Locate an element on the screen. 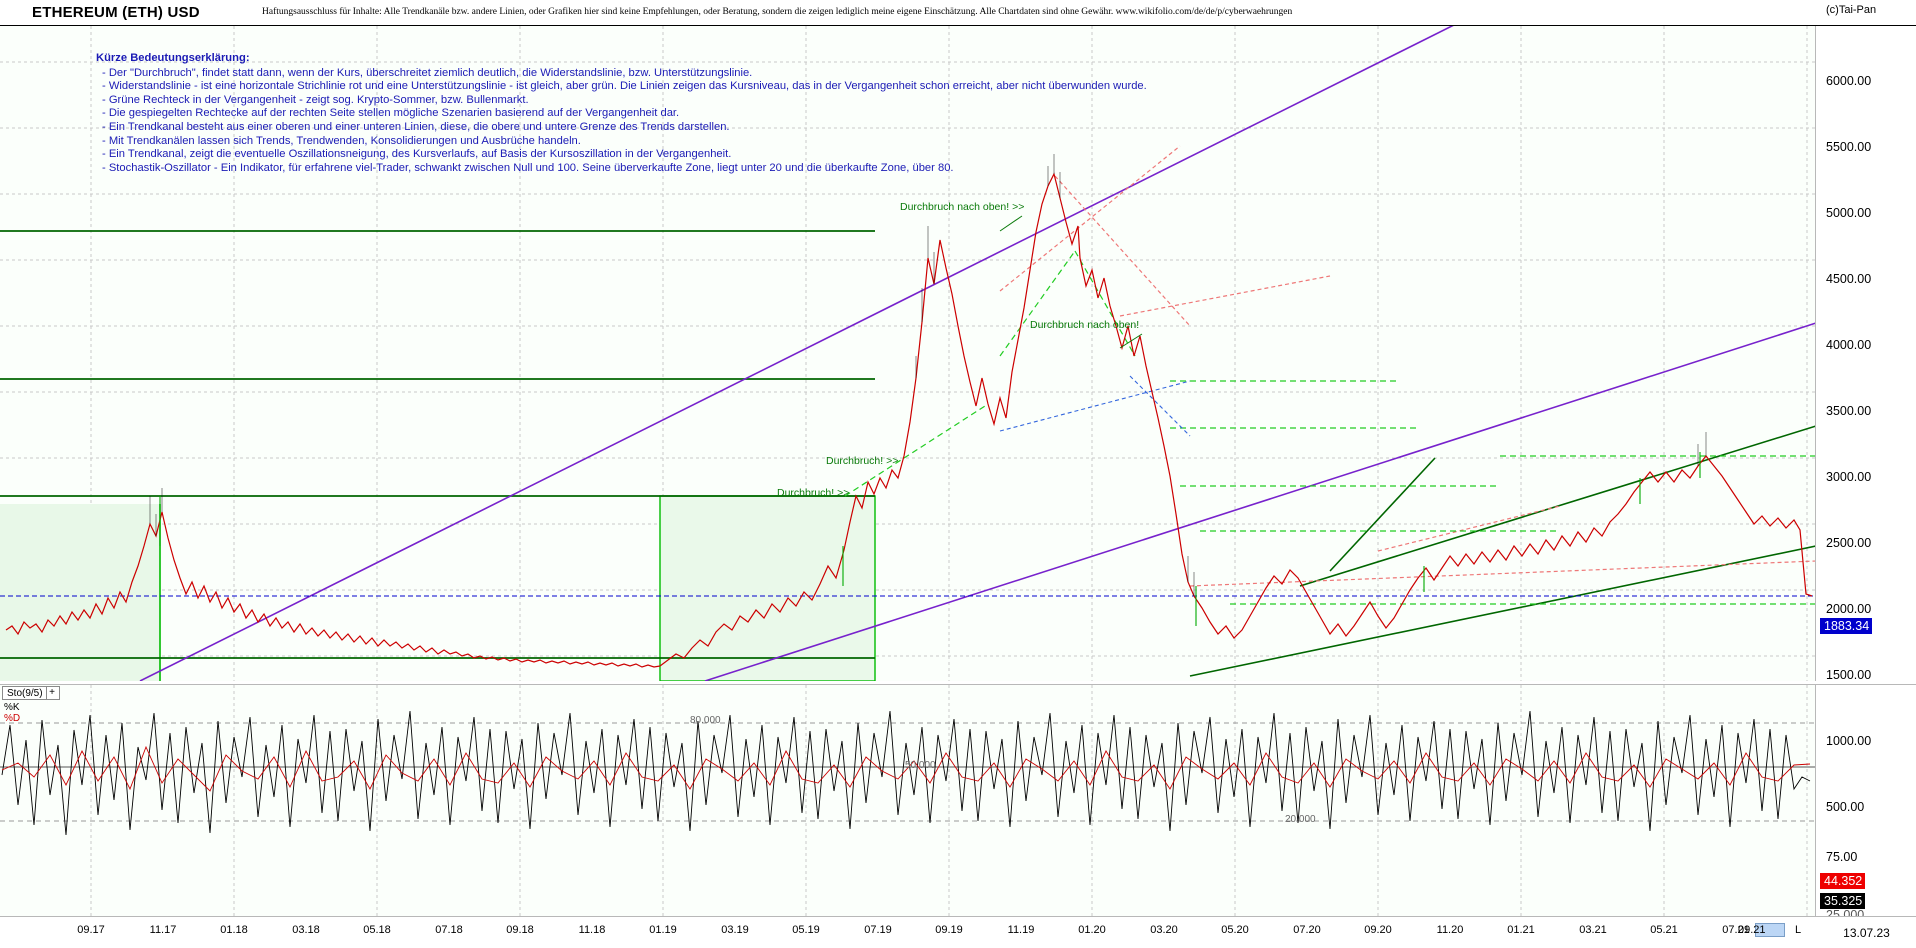  date-tick-0: 09.17 is located at coordinates (91, 930).